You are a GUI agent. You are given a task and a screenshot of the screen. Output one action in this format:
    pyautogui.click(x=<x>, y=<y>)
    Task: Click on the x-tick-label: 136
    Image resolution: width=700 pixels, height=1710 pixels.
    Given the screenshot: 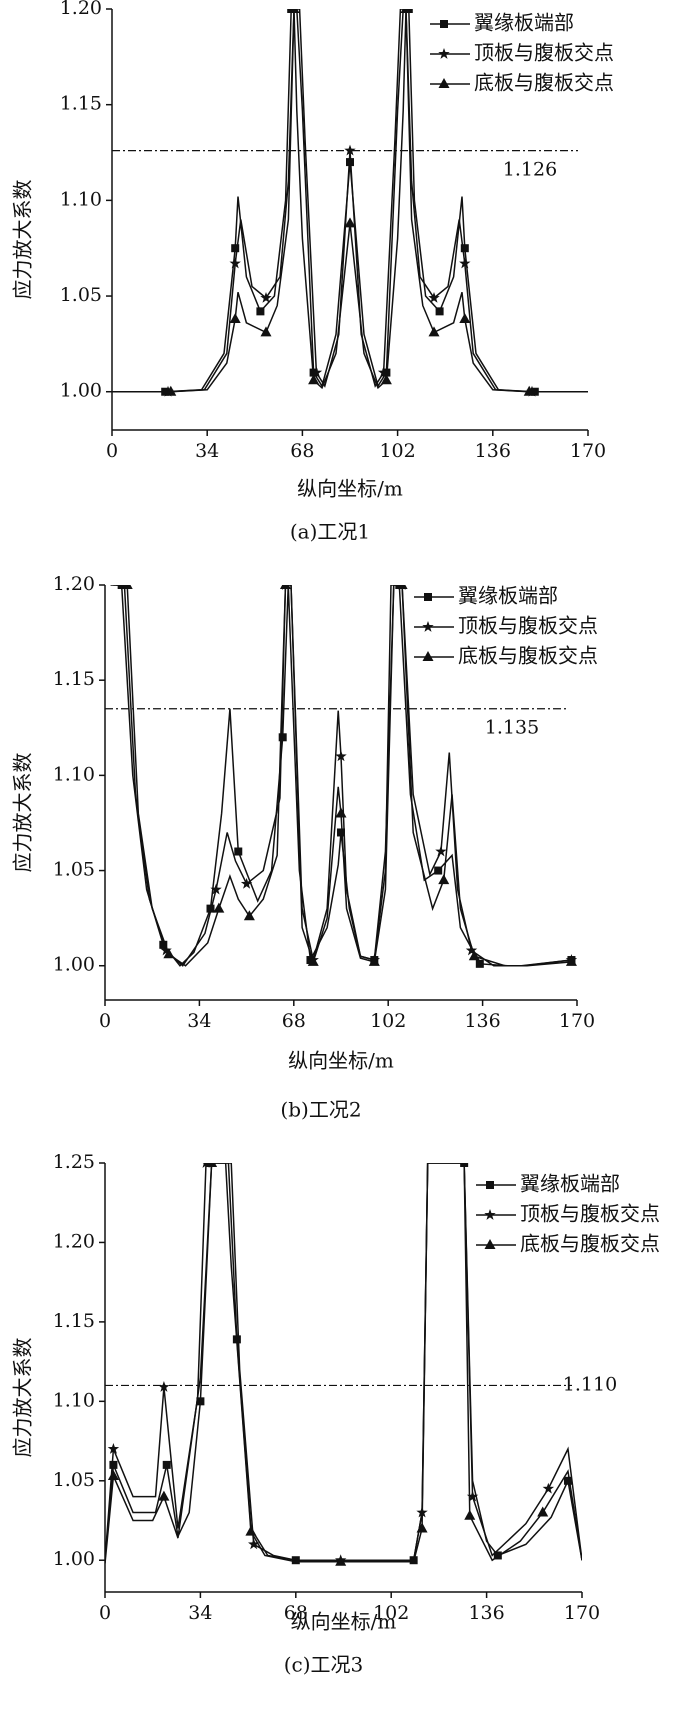 What is the action you would take?
    pyautogui.click(x=482, y=1021)
    